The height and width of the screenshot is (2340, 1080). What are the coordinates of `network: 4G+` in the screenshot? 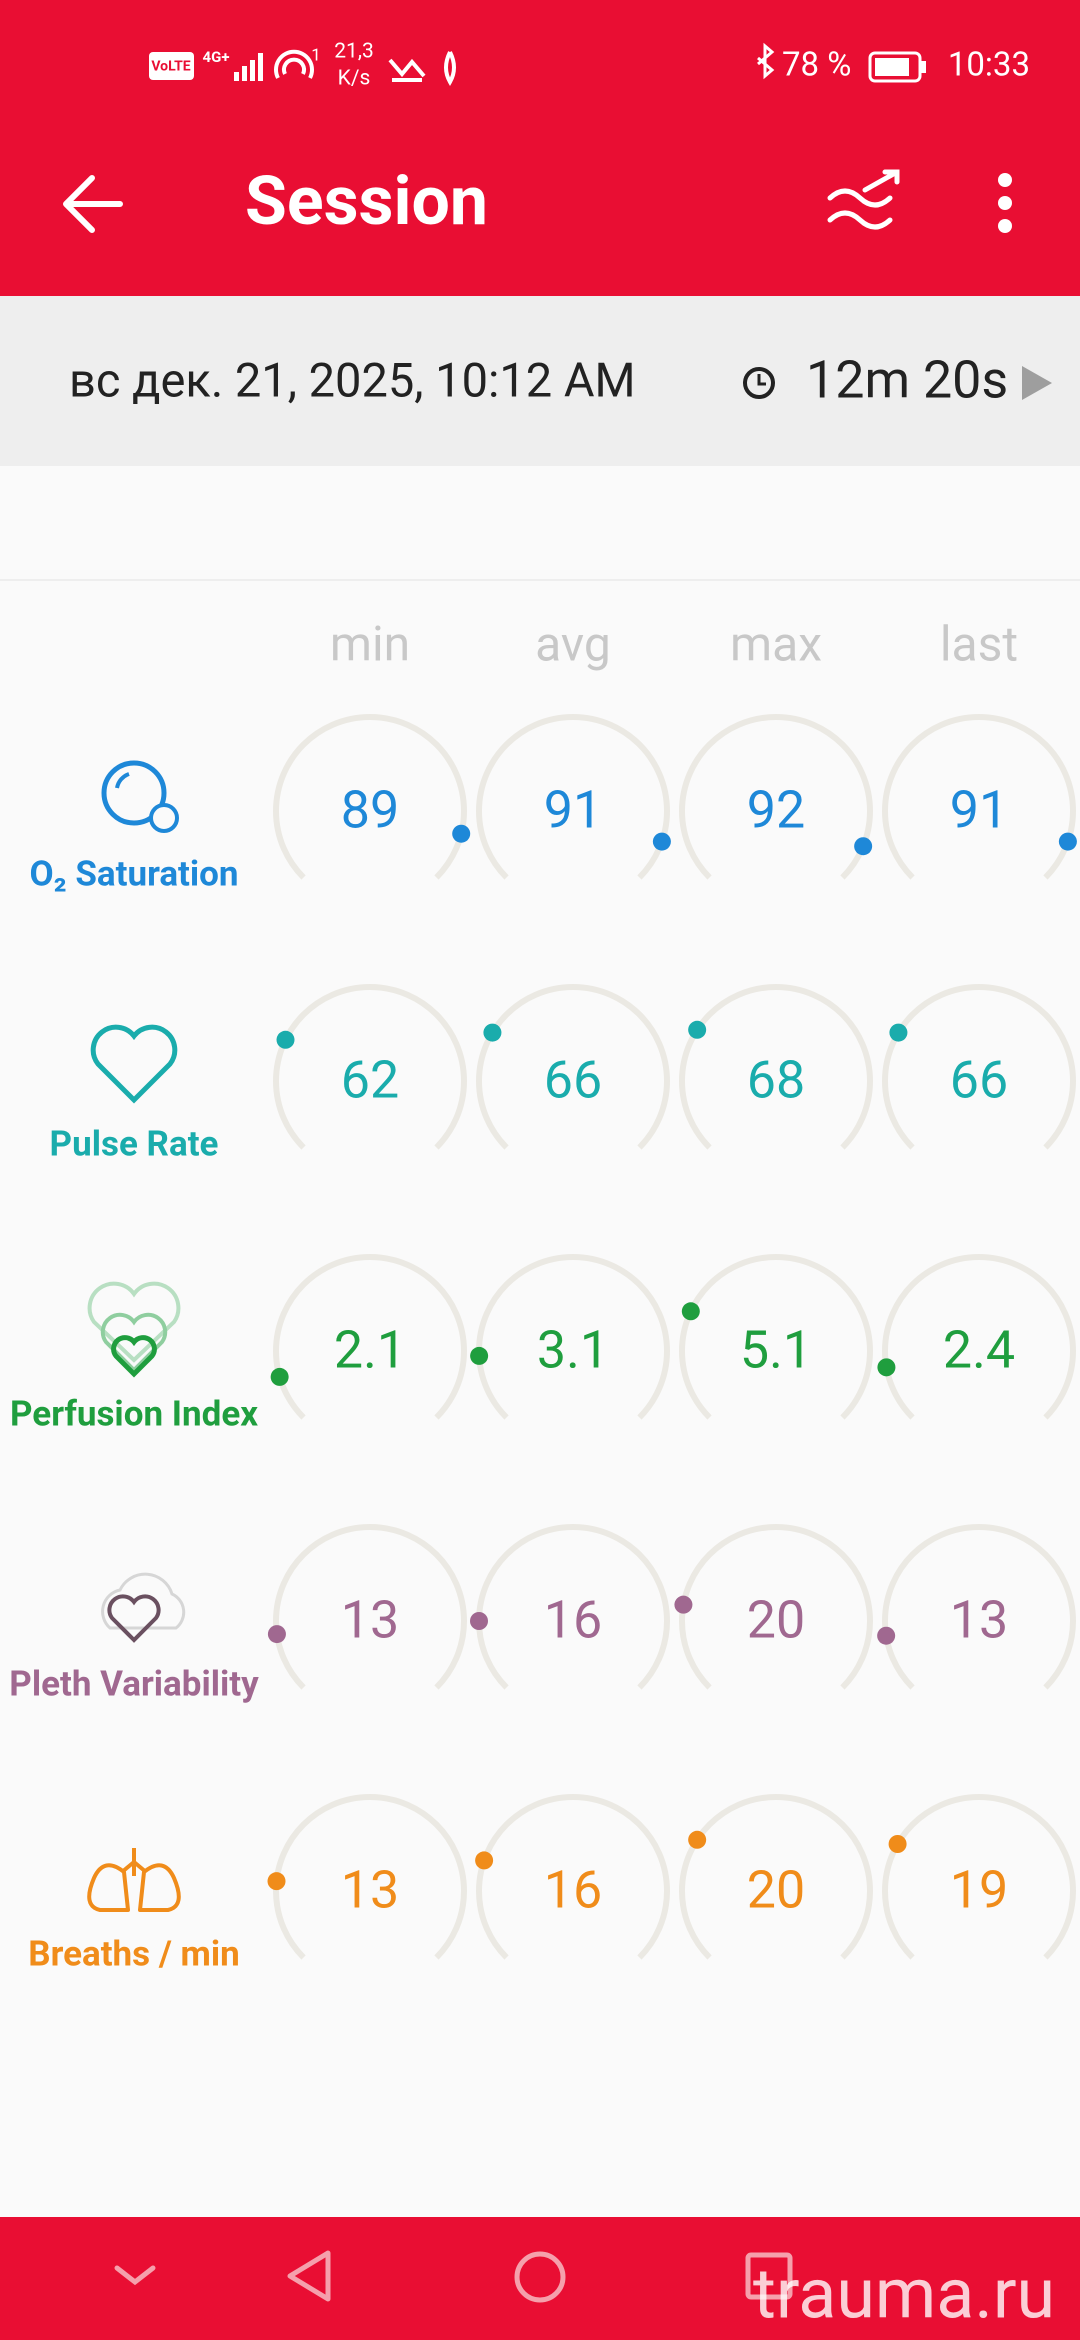 It's located at (215, 57).